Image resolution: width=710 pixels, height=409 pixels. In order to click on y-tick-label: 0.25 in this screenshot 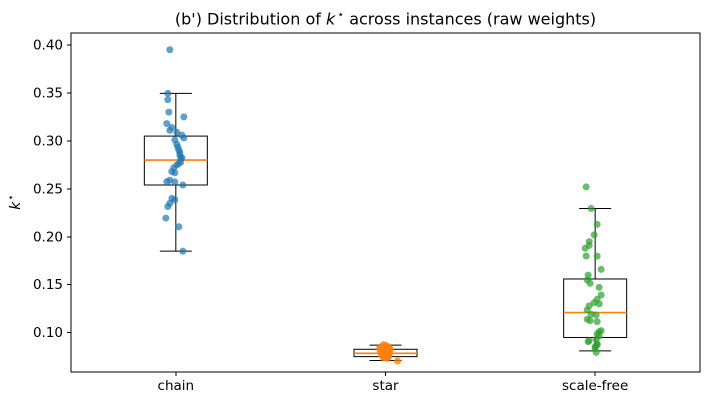, I will do `click(48, 189)`.